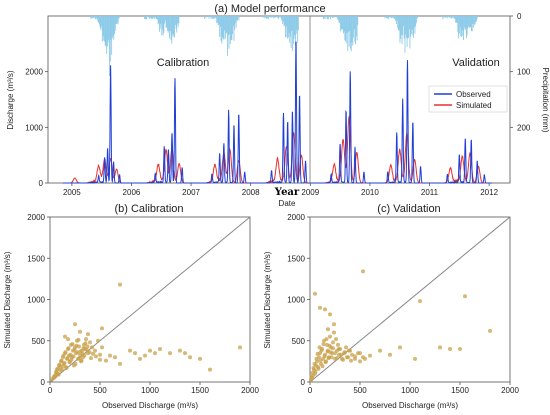 This screenshot has width=550, height=415. I want to click on date-axis-label: Date, so click(287, 203).